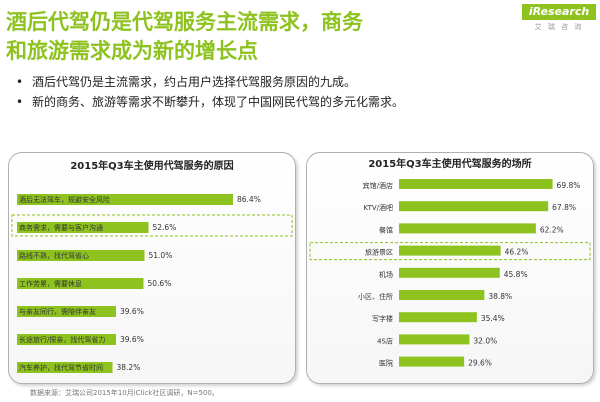 This screenshot has height=402, width=600. I want to click on category-label: 酒后无法驾车，规避安全风险, so click(64, 199).